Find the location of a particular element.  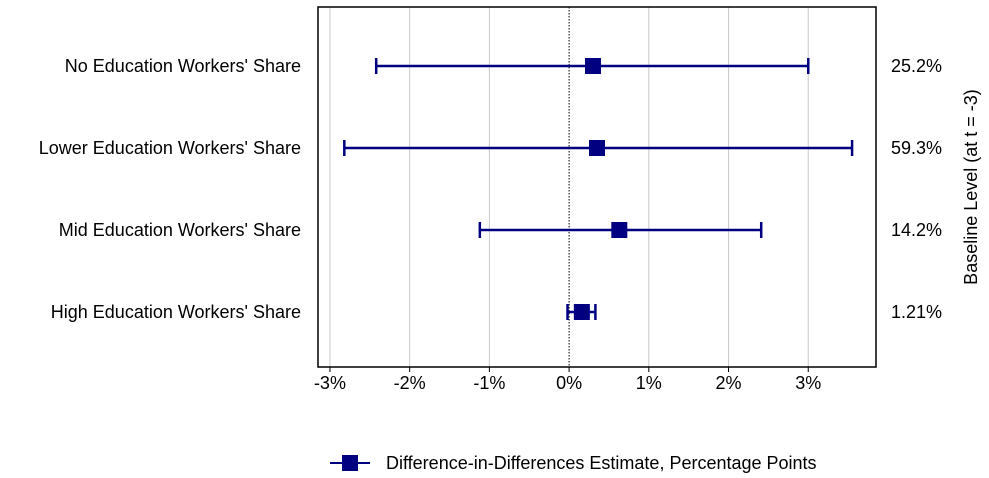

baseline-level-labels: 25.2% 59.3% 14.2% 1.21% is located at coordinates (916, 189).